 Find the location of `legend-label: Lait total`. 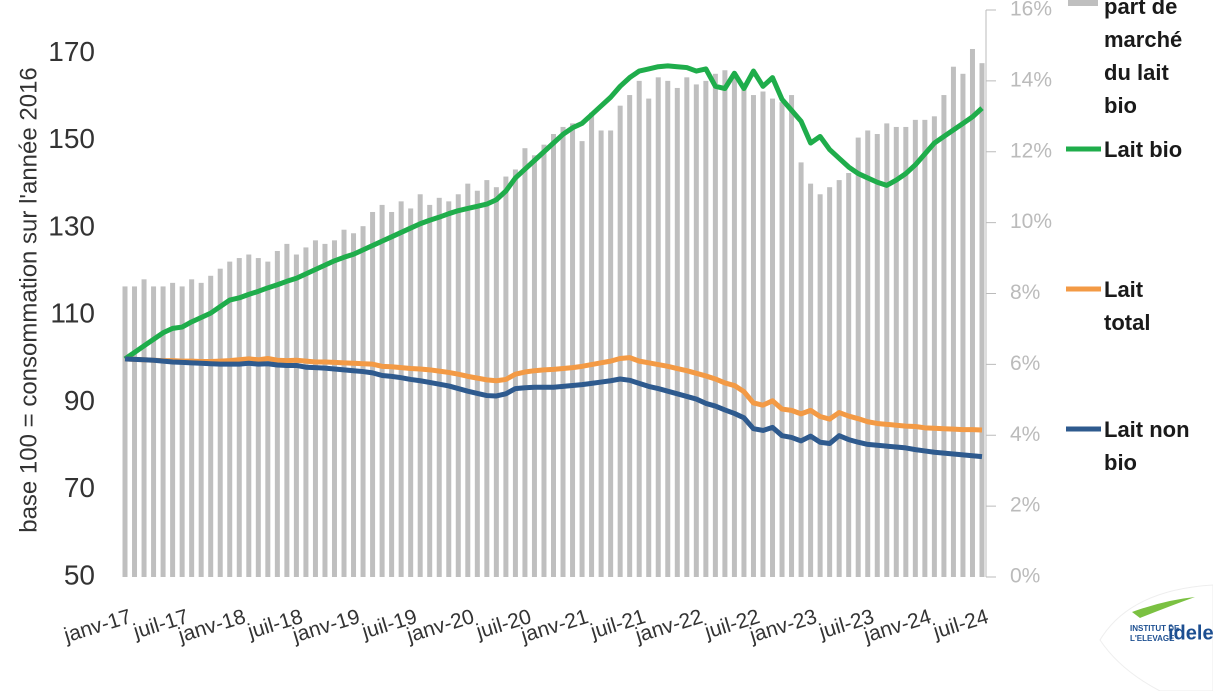

legend-label: Lait total is located at coordinates (1127, 306).